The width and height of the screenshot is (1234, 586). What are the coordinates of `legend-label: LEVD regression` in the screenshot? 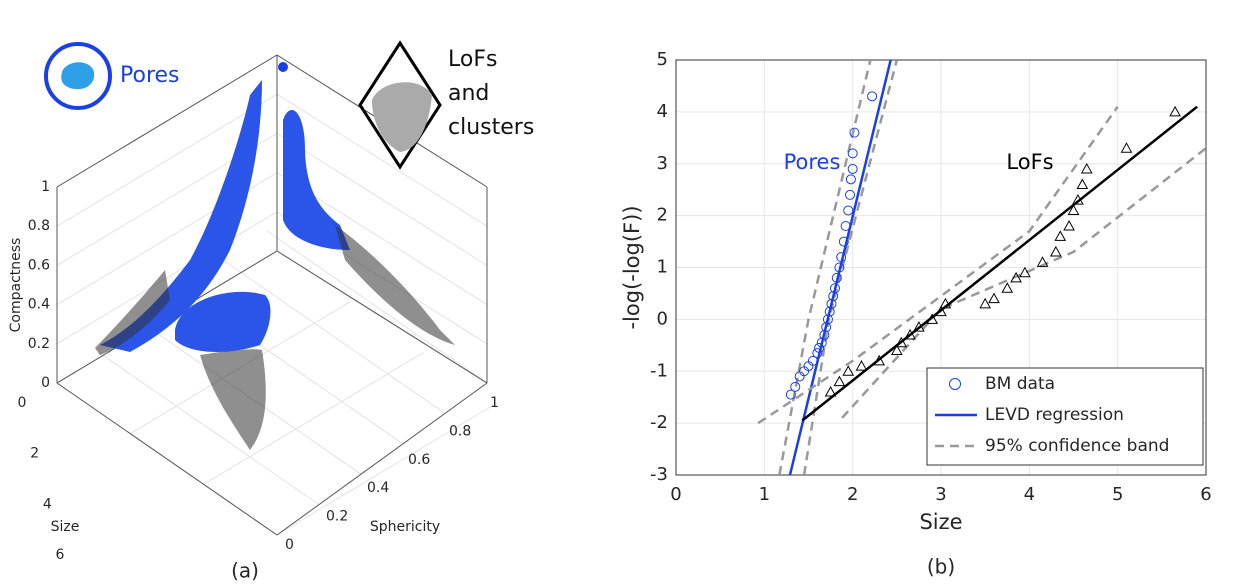 It's located at (1054, 415).